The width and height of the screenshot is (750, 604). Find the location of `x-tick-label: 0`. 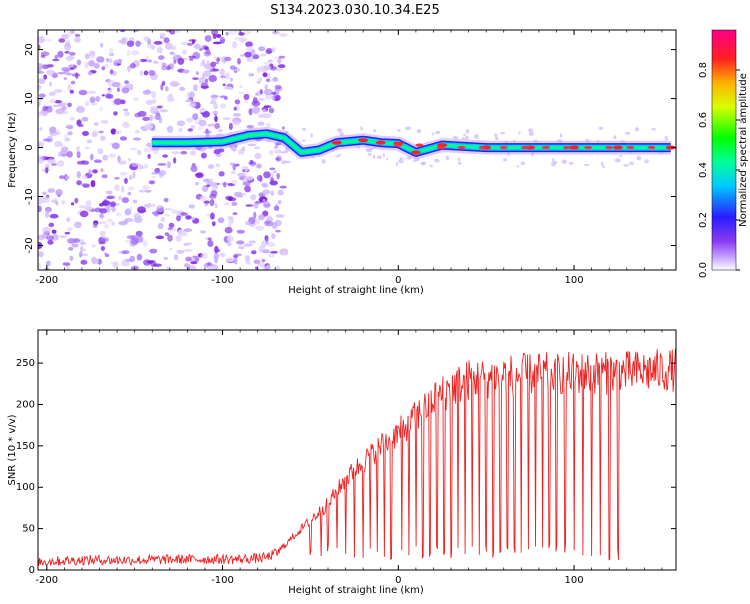

x-tick-label: 0 is located at coordinates (398, 280).